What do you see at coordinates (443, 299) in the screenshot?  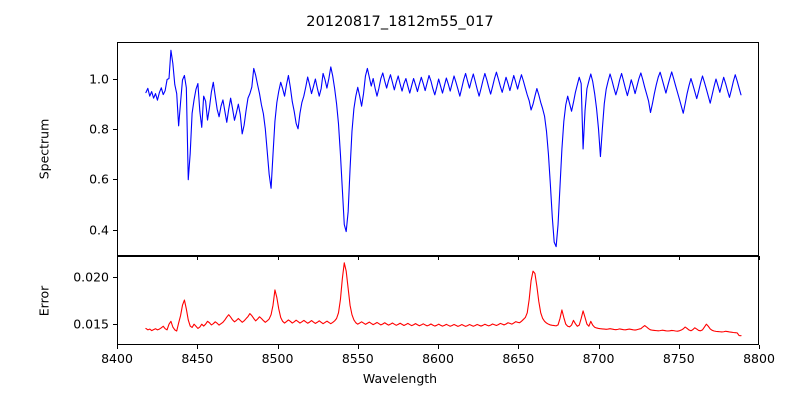 I see `error-line` at bounding box center [443, 299].